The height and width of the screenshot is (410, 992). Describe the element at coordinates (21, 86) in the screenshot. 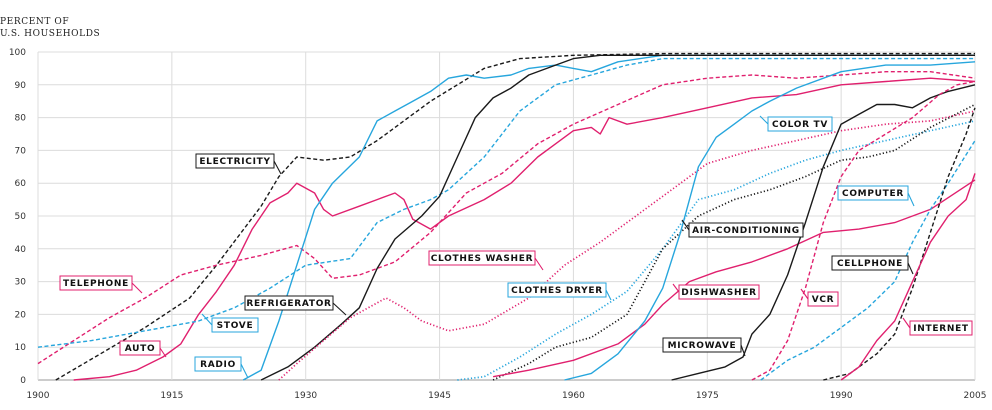

I see `y-tick-label: 90` at that location.